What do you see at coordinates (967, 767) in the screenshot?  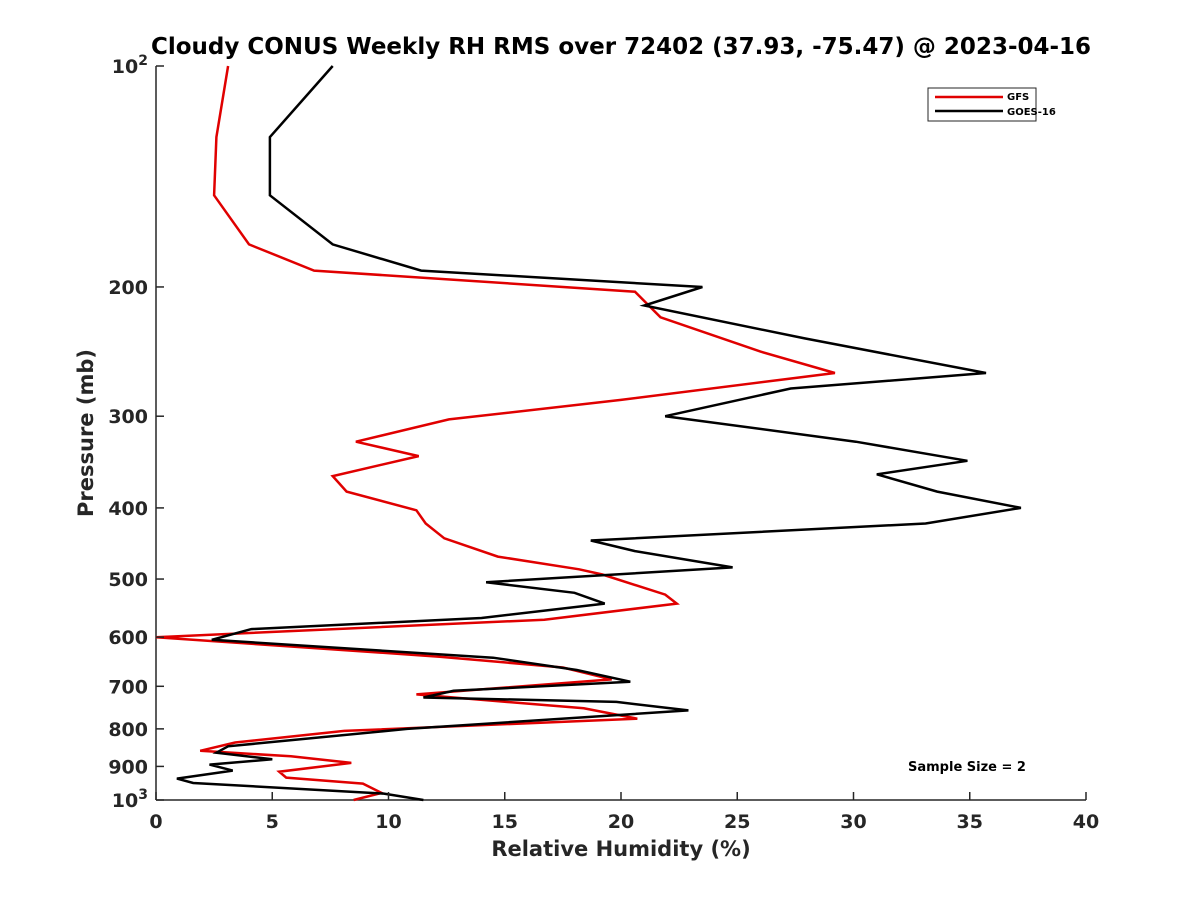 I see `sample-size-annotation: Sample Size = 2` at bounding box center [967, 767].